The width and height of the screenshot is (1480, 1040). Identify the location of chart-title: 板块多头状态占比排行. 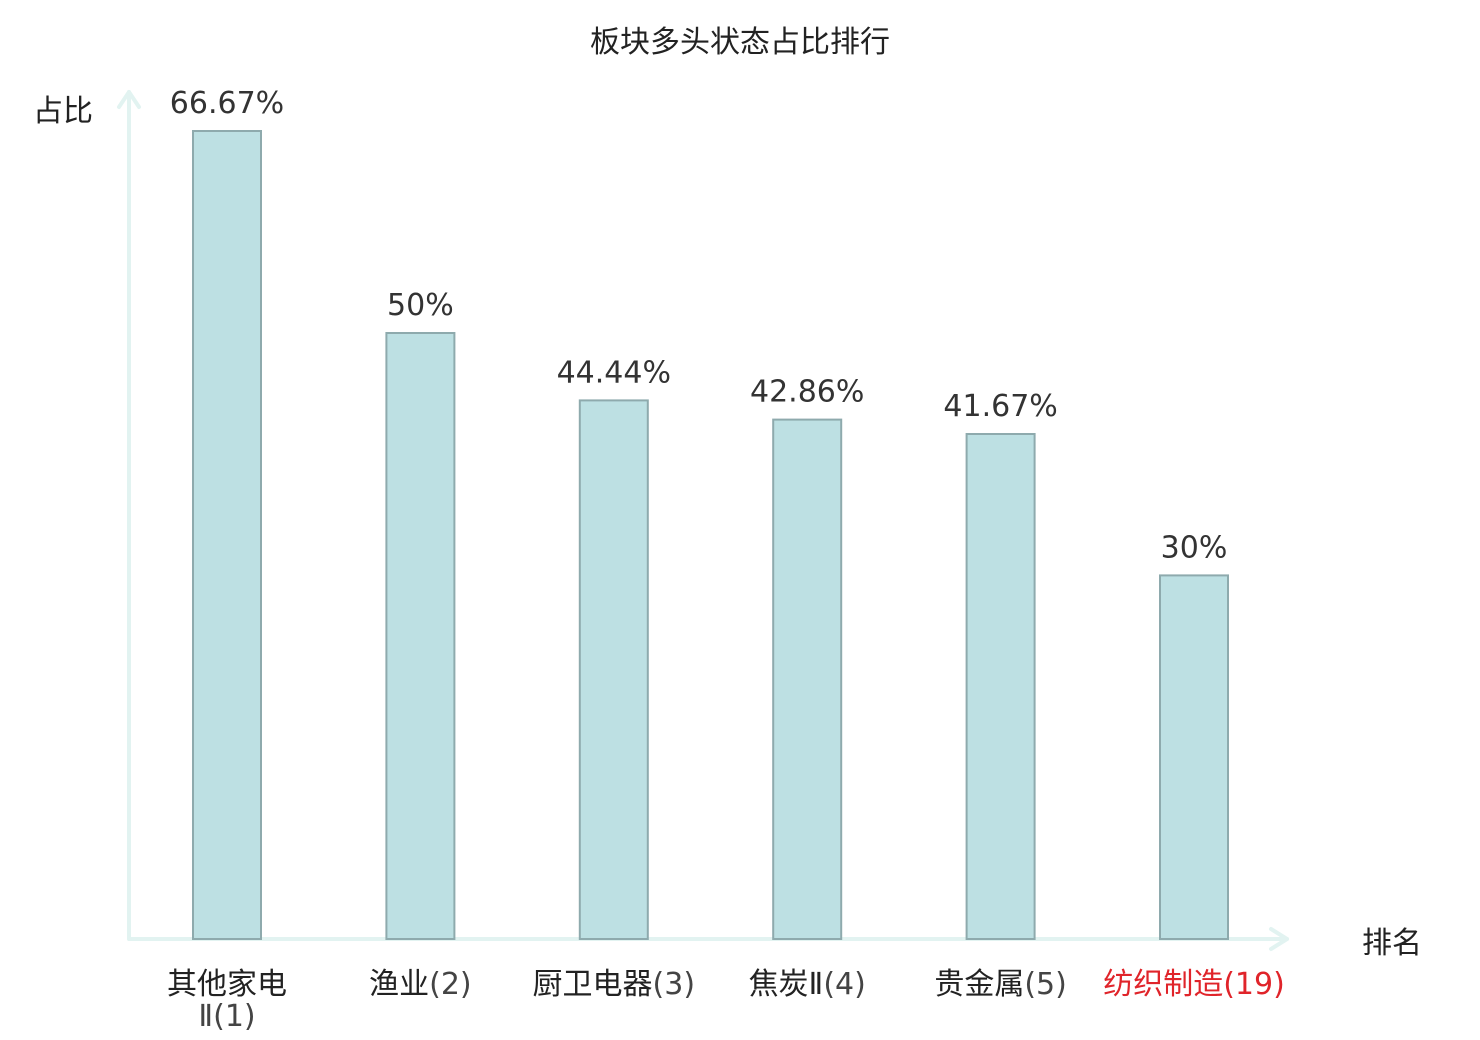
(740, 42).